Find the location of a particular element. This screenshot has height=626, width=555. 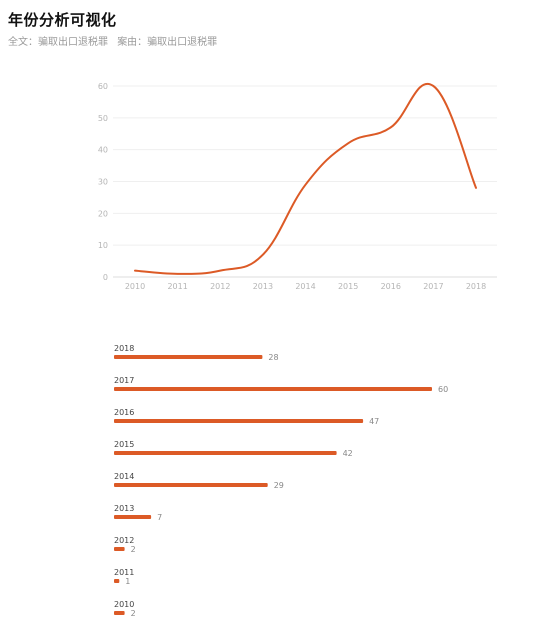

bar-value-label: 28 is located at coordinates (273, 357).